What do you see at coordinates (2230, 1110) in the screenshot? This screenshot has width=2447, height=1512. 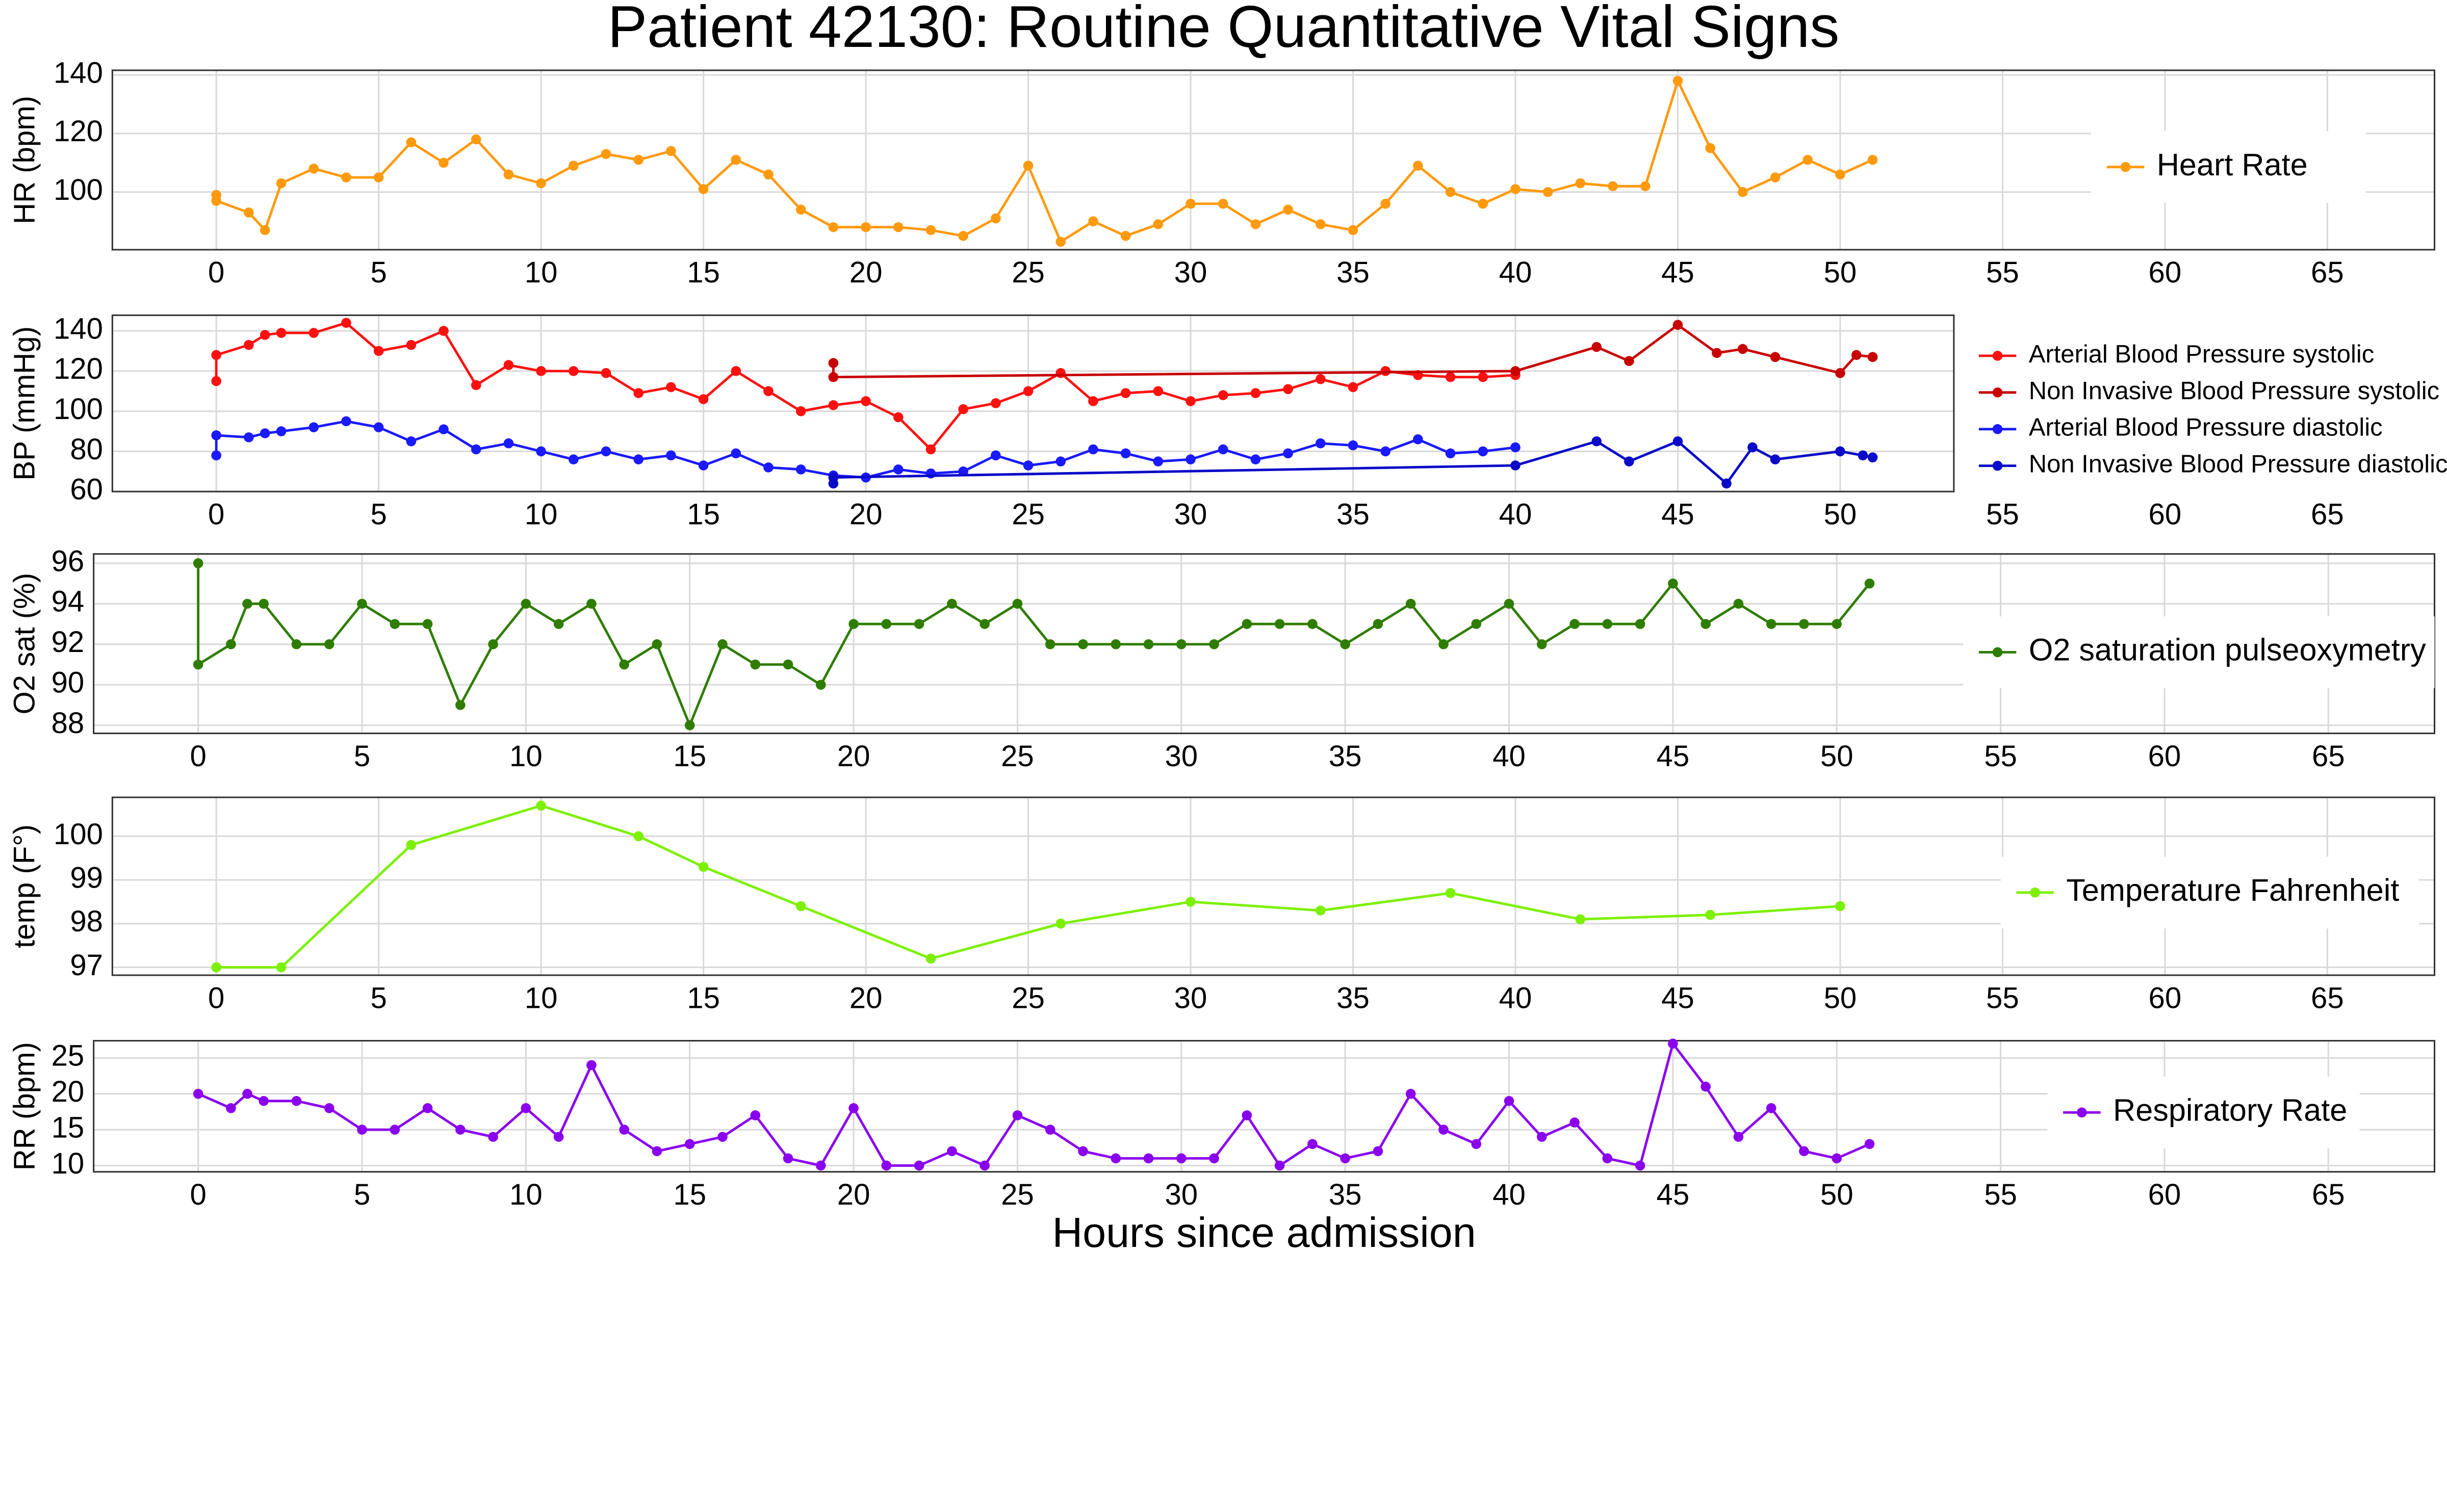 I see `legend-label: Respiratory Rate` at bounding box center [2230, 1110].